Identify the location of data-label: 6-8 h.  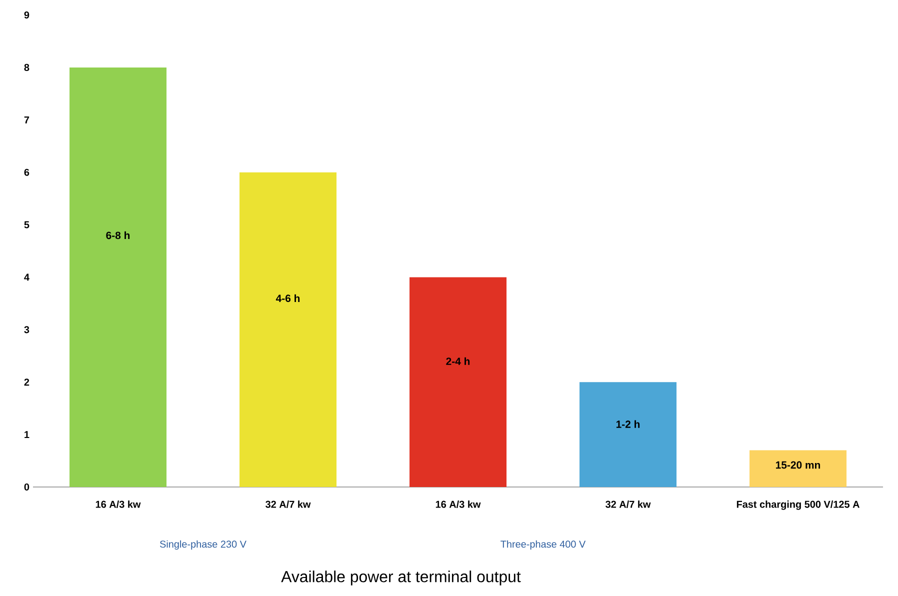
(118, 235).